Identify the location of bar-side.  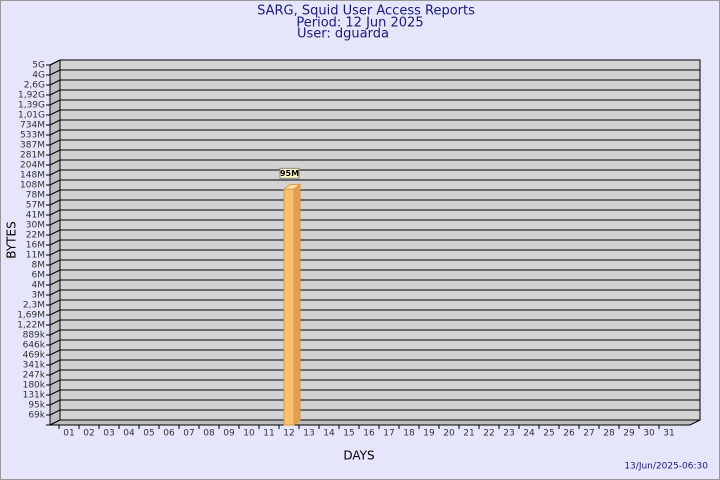
(297, 305).